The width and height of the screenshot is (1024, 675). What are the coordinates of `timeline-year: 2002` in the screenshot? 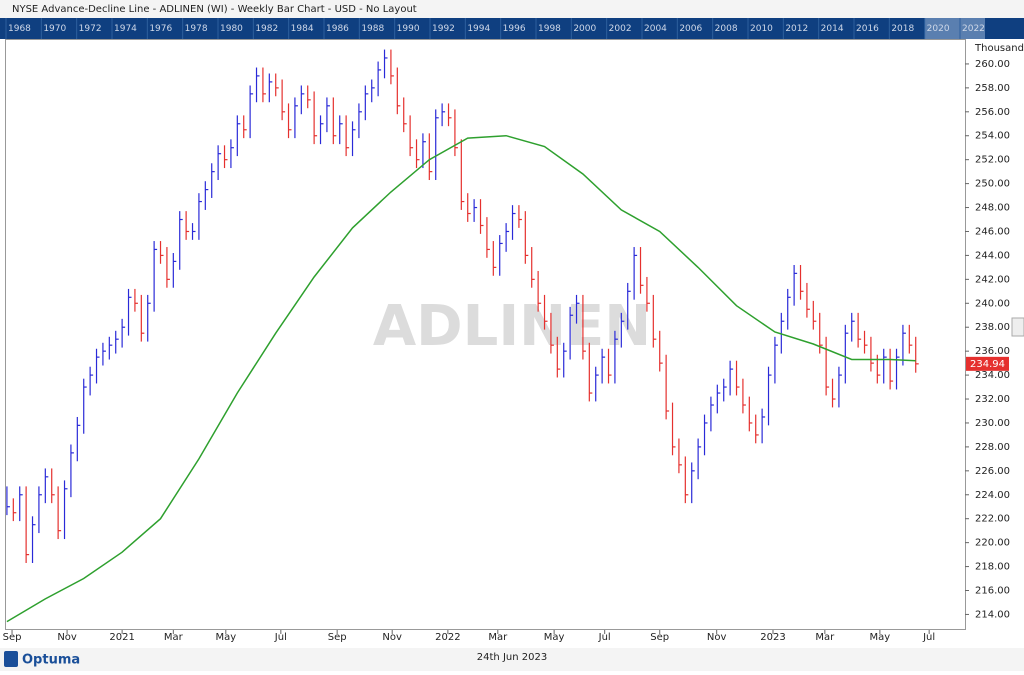 It's located at (620, 29).